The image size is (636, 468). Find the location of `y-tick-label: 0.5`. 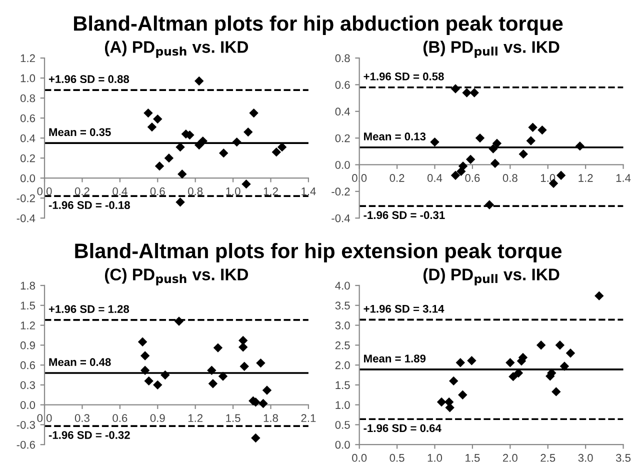

y-tick-label: 0.5 is located at coordinates (342, 424).